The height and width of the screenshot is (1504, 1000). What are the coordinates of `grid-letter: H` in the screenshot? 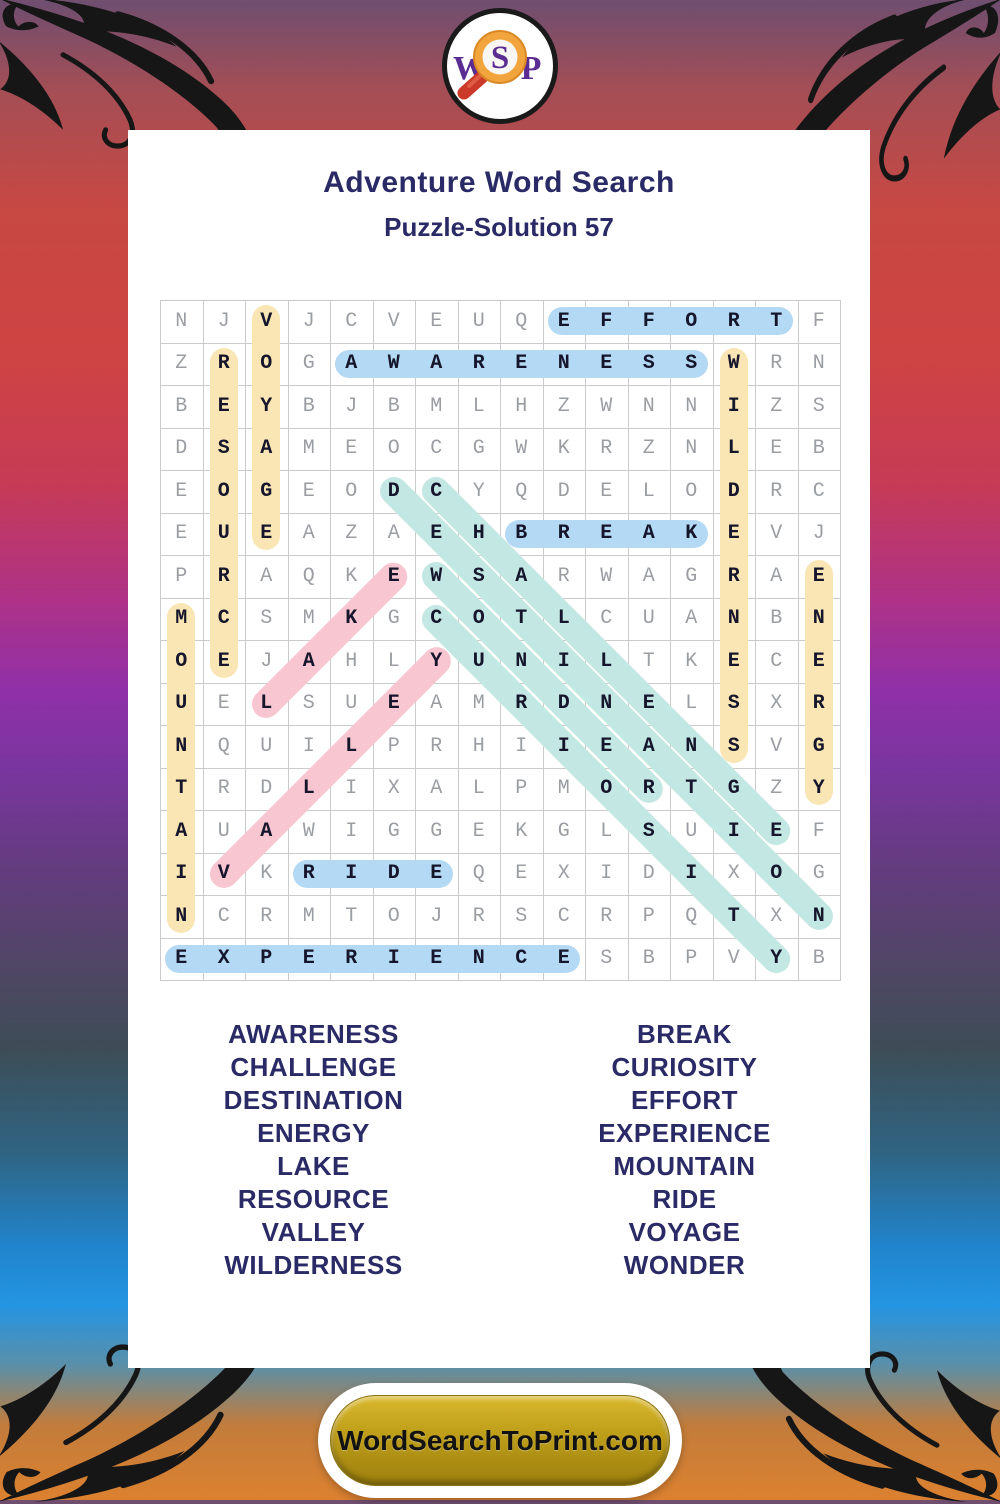 It's located at (478, 534).